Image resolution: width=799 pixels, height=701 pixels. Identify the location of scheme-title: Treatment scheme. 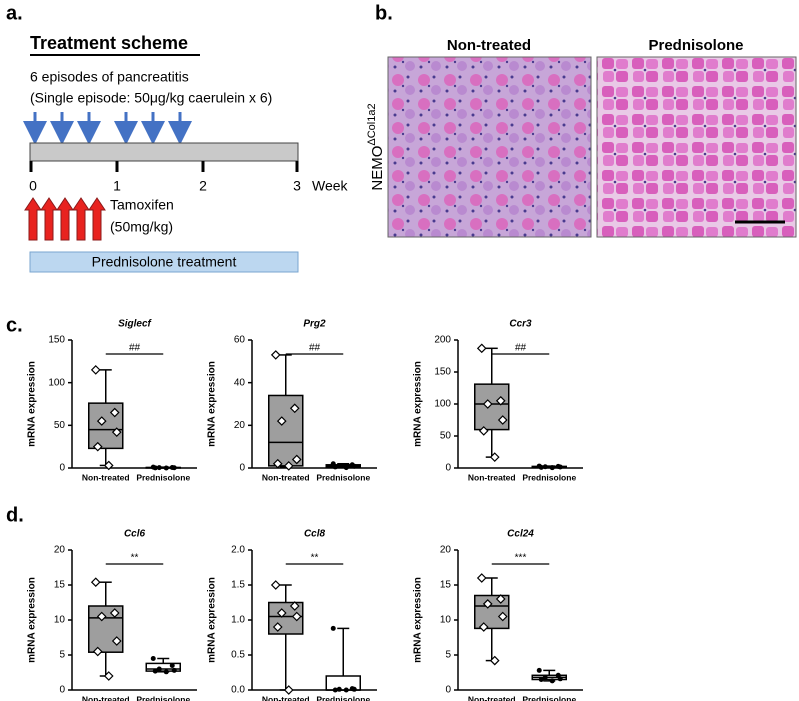
(109, 43).